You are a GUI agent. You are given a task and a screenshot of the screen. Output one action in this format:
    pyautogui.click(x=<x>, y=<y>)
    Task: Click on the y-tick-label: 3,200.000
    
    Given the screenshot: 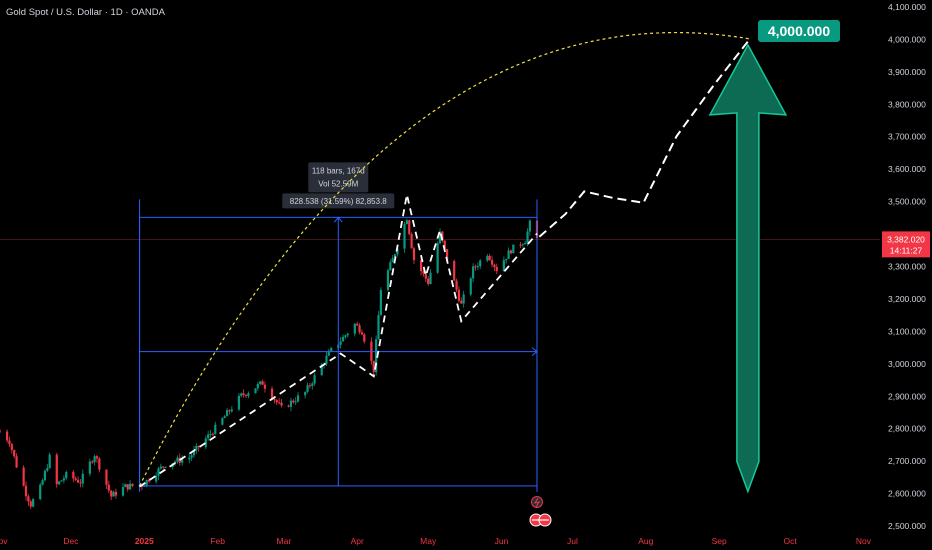 What is the action you would take?
    pyautogui.click(x=907, y=299)
    